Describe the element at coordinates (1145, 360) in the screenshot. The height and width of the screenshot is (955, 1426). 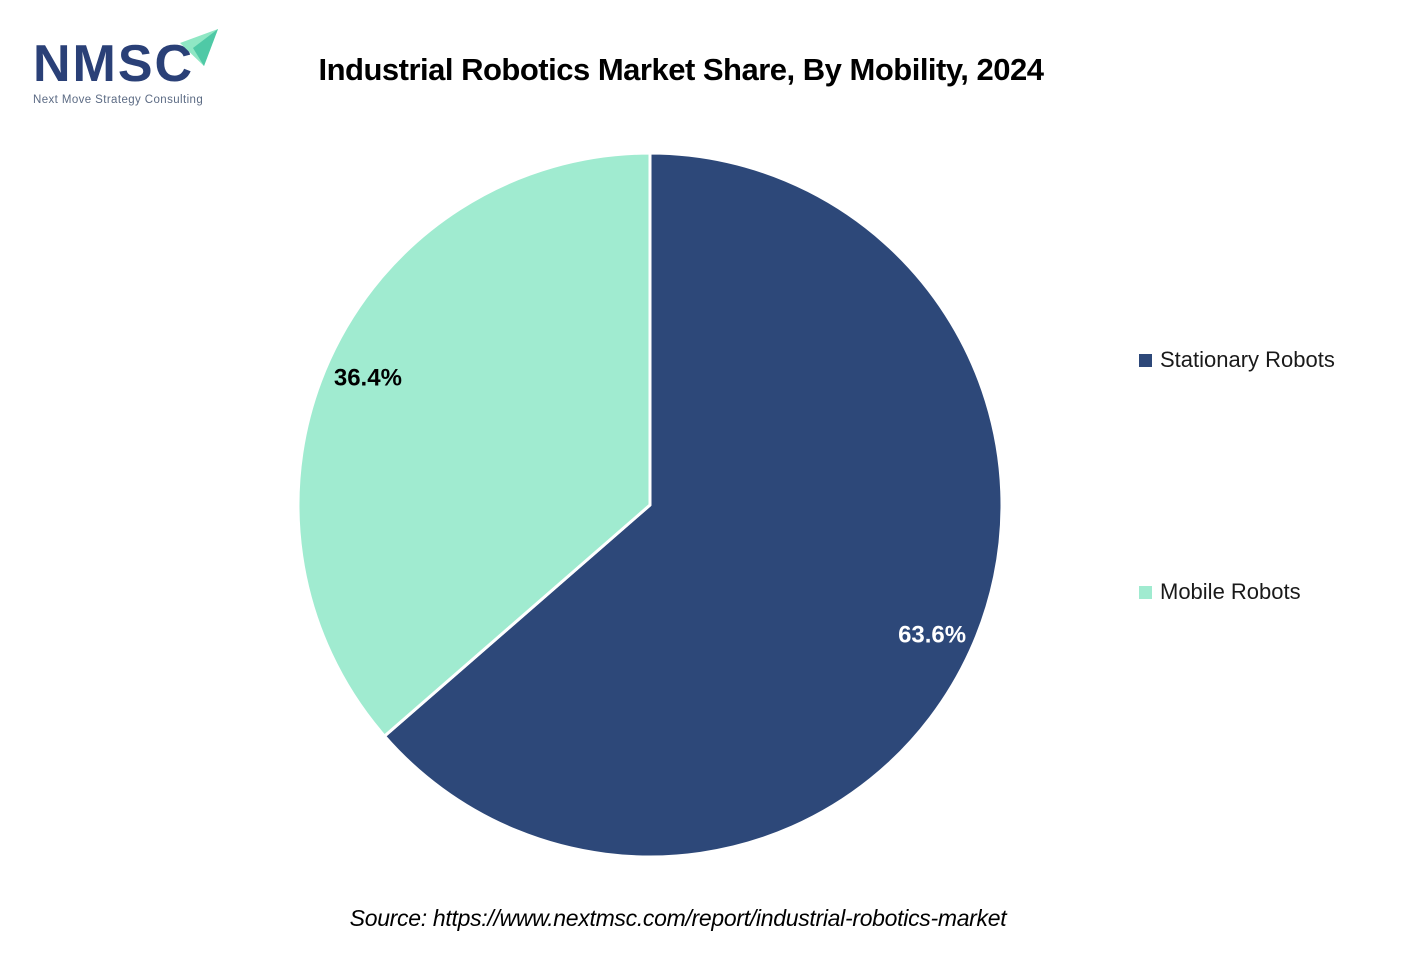
I see `legend-swatch-stationary-robots` at that location.